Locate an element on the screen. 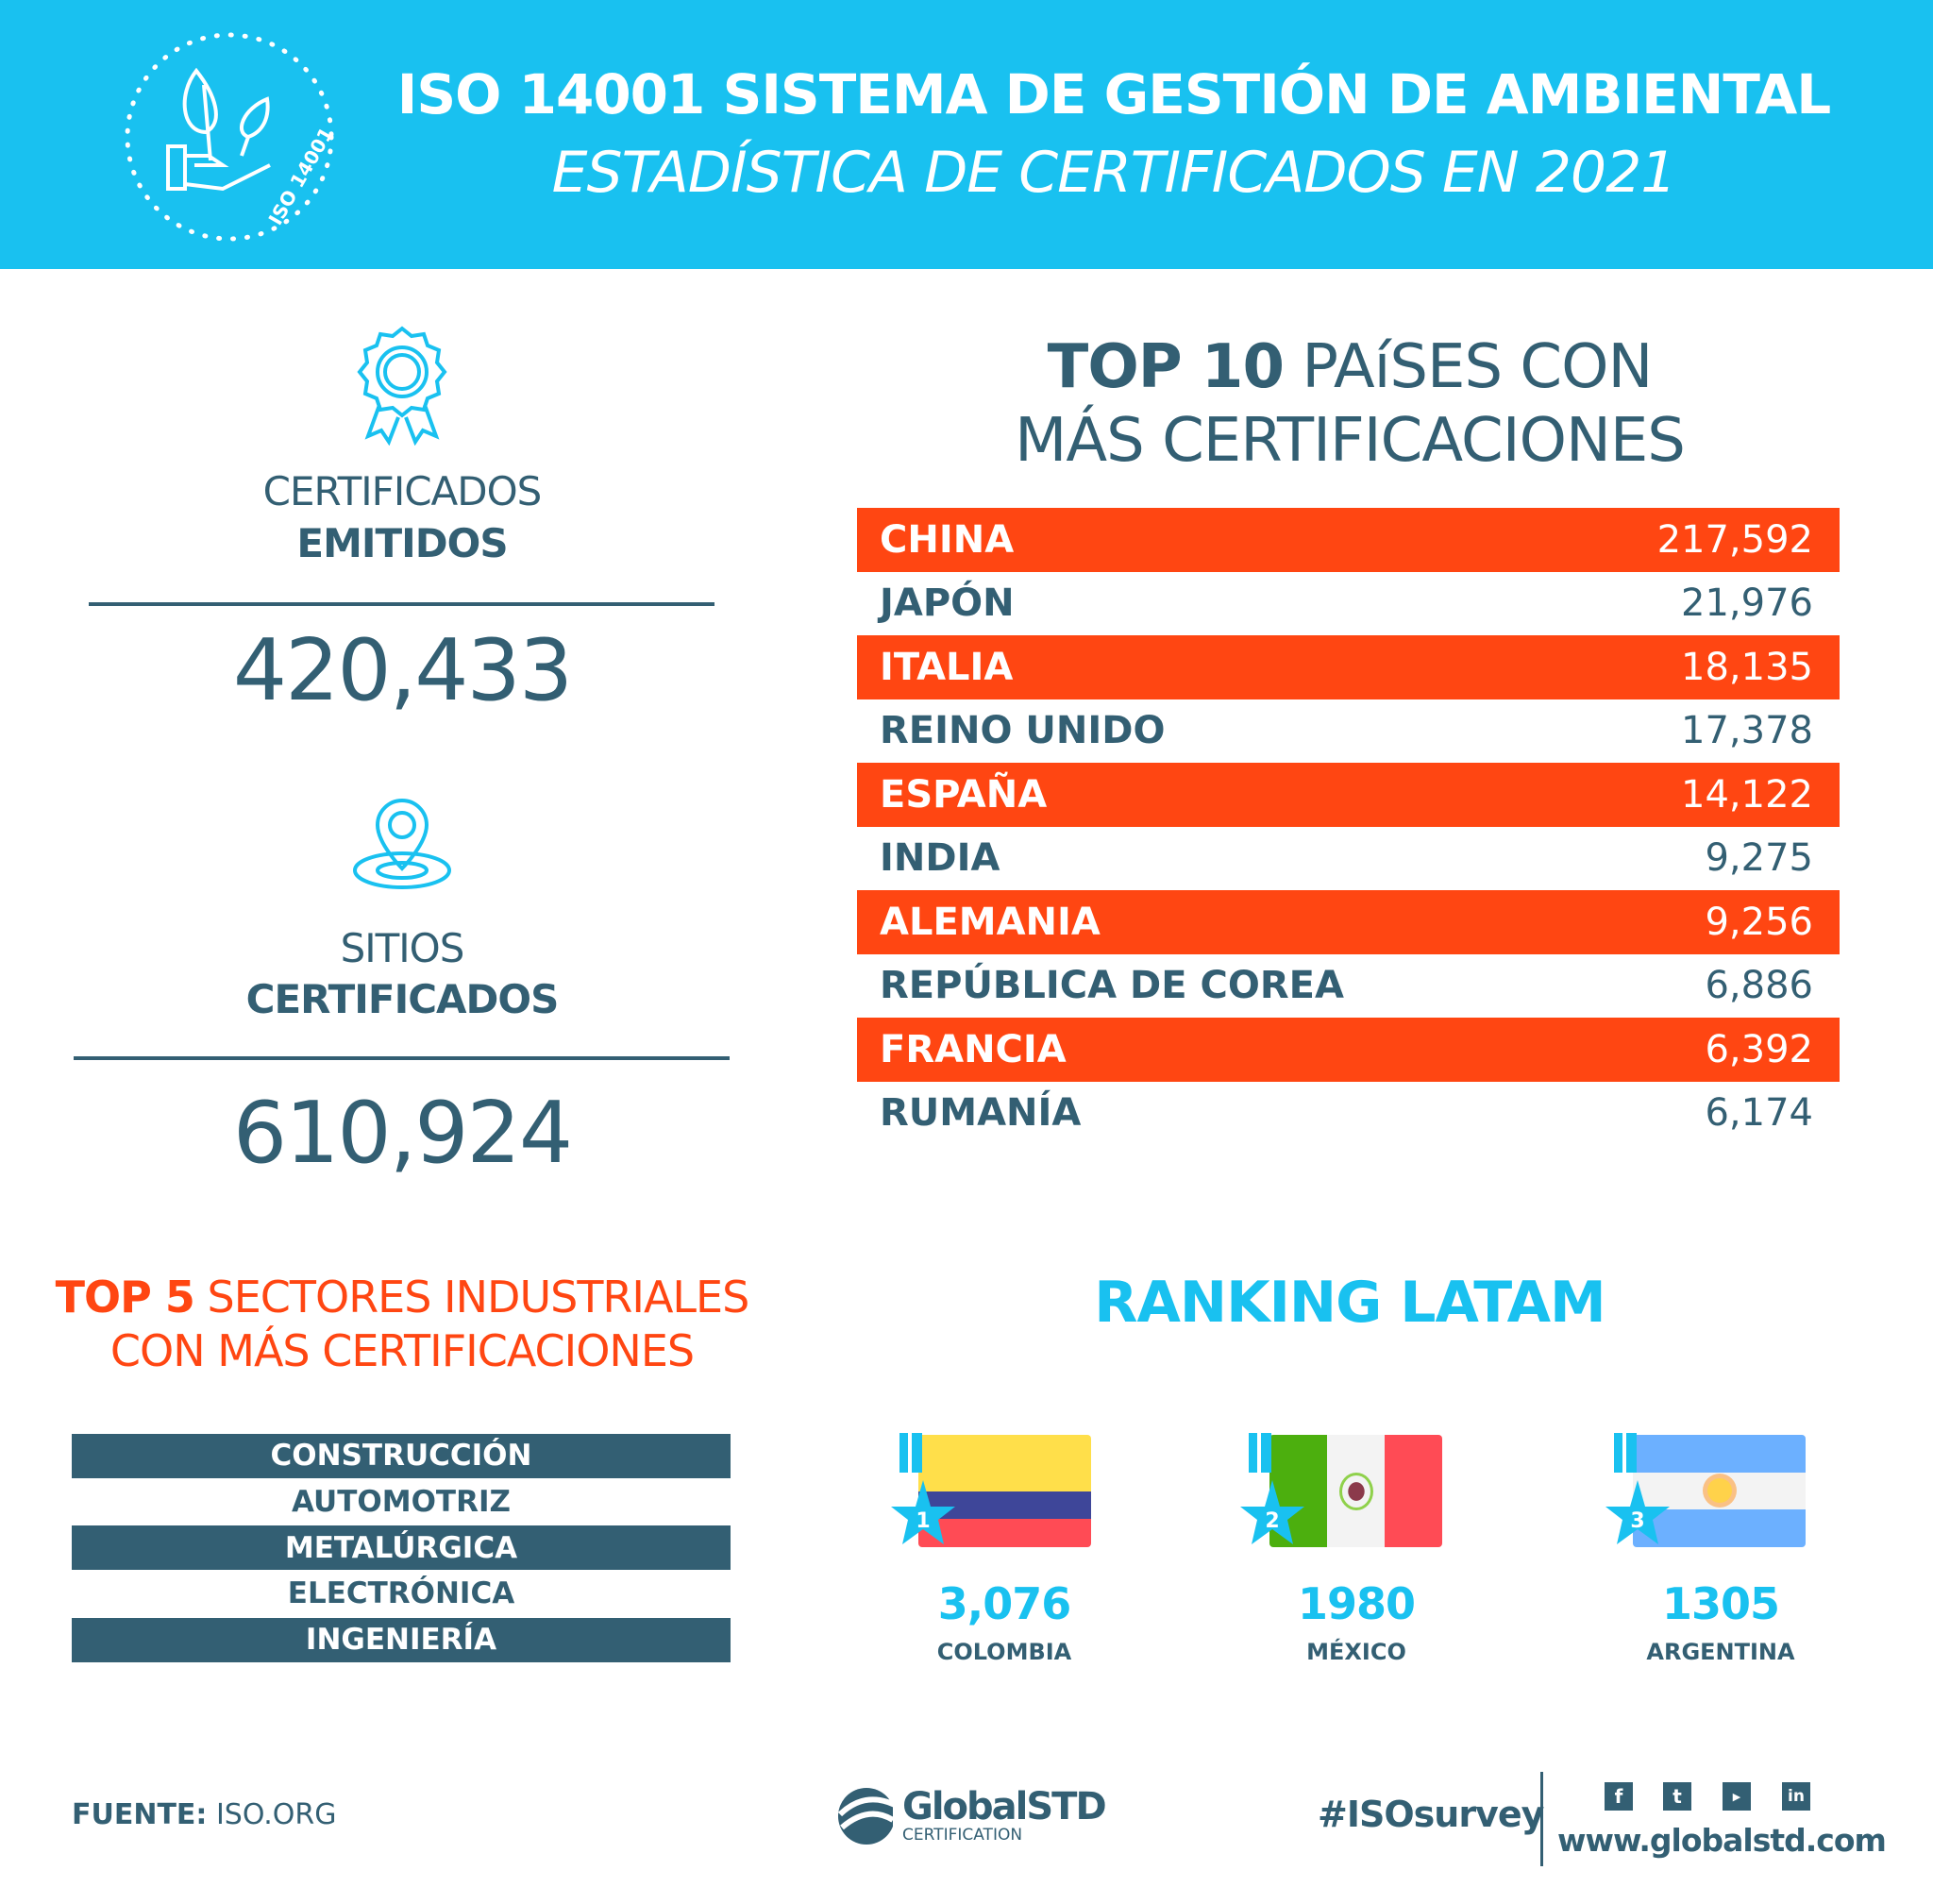  country-value: 9,256 is located at coordinates (1759, 922).